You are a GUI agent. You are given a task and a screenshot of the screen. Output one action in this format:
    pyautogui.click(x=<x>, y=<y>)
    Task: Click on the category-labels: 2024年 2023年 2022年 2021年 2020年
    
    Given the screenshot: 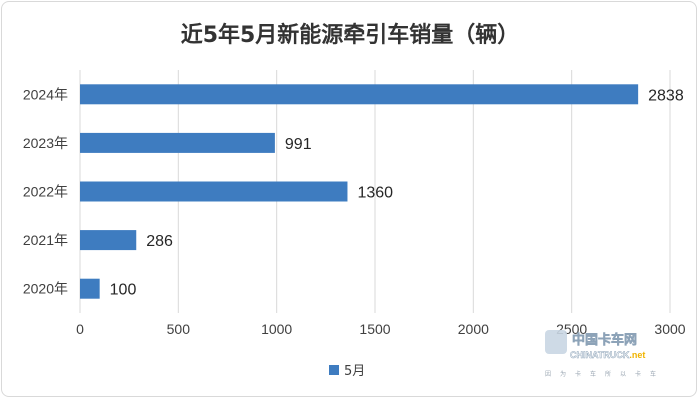 What is the action you would take?
    pyautogui.click(x=45, y=191)
    